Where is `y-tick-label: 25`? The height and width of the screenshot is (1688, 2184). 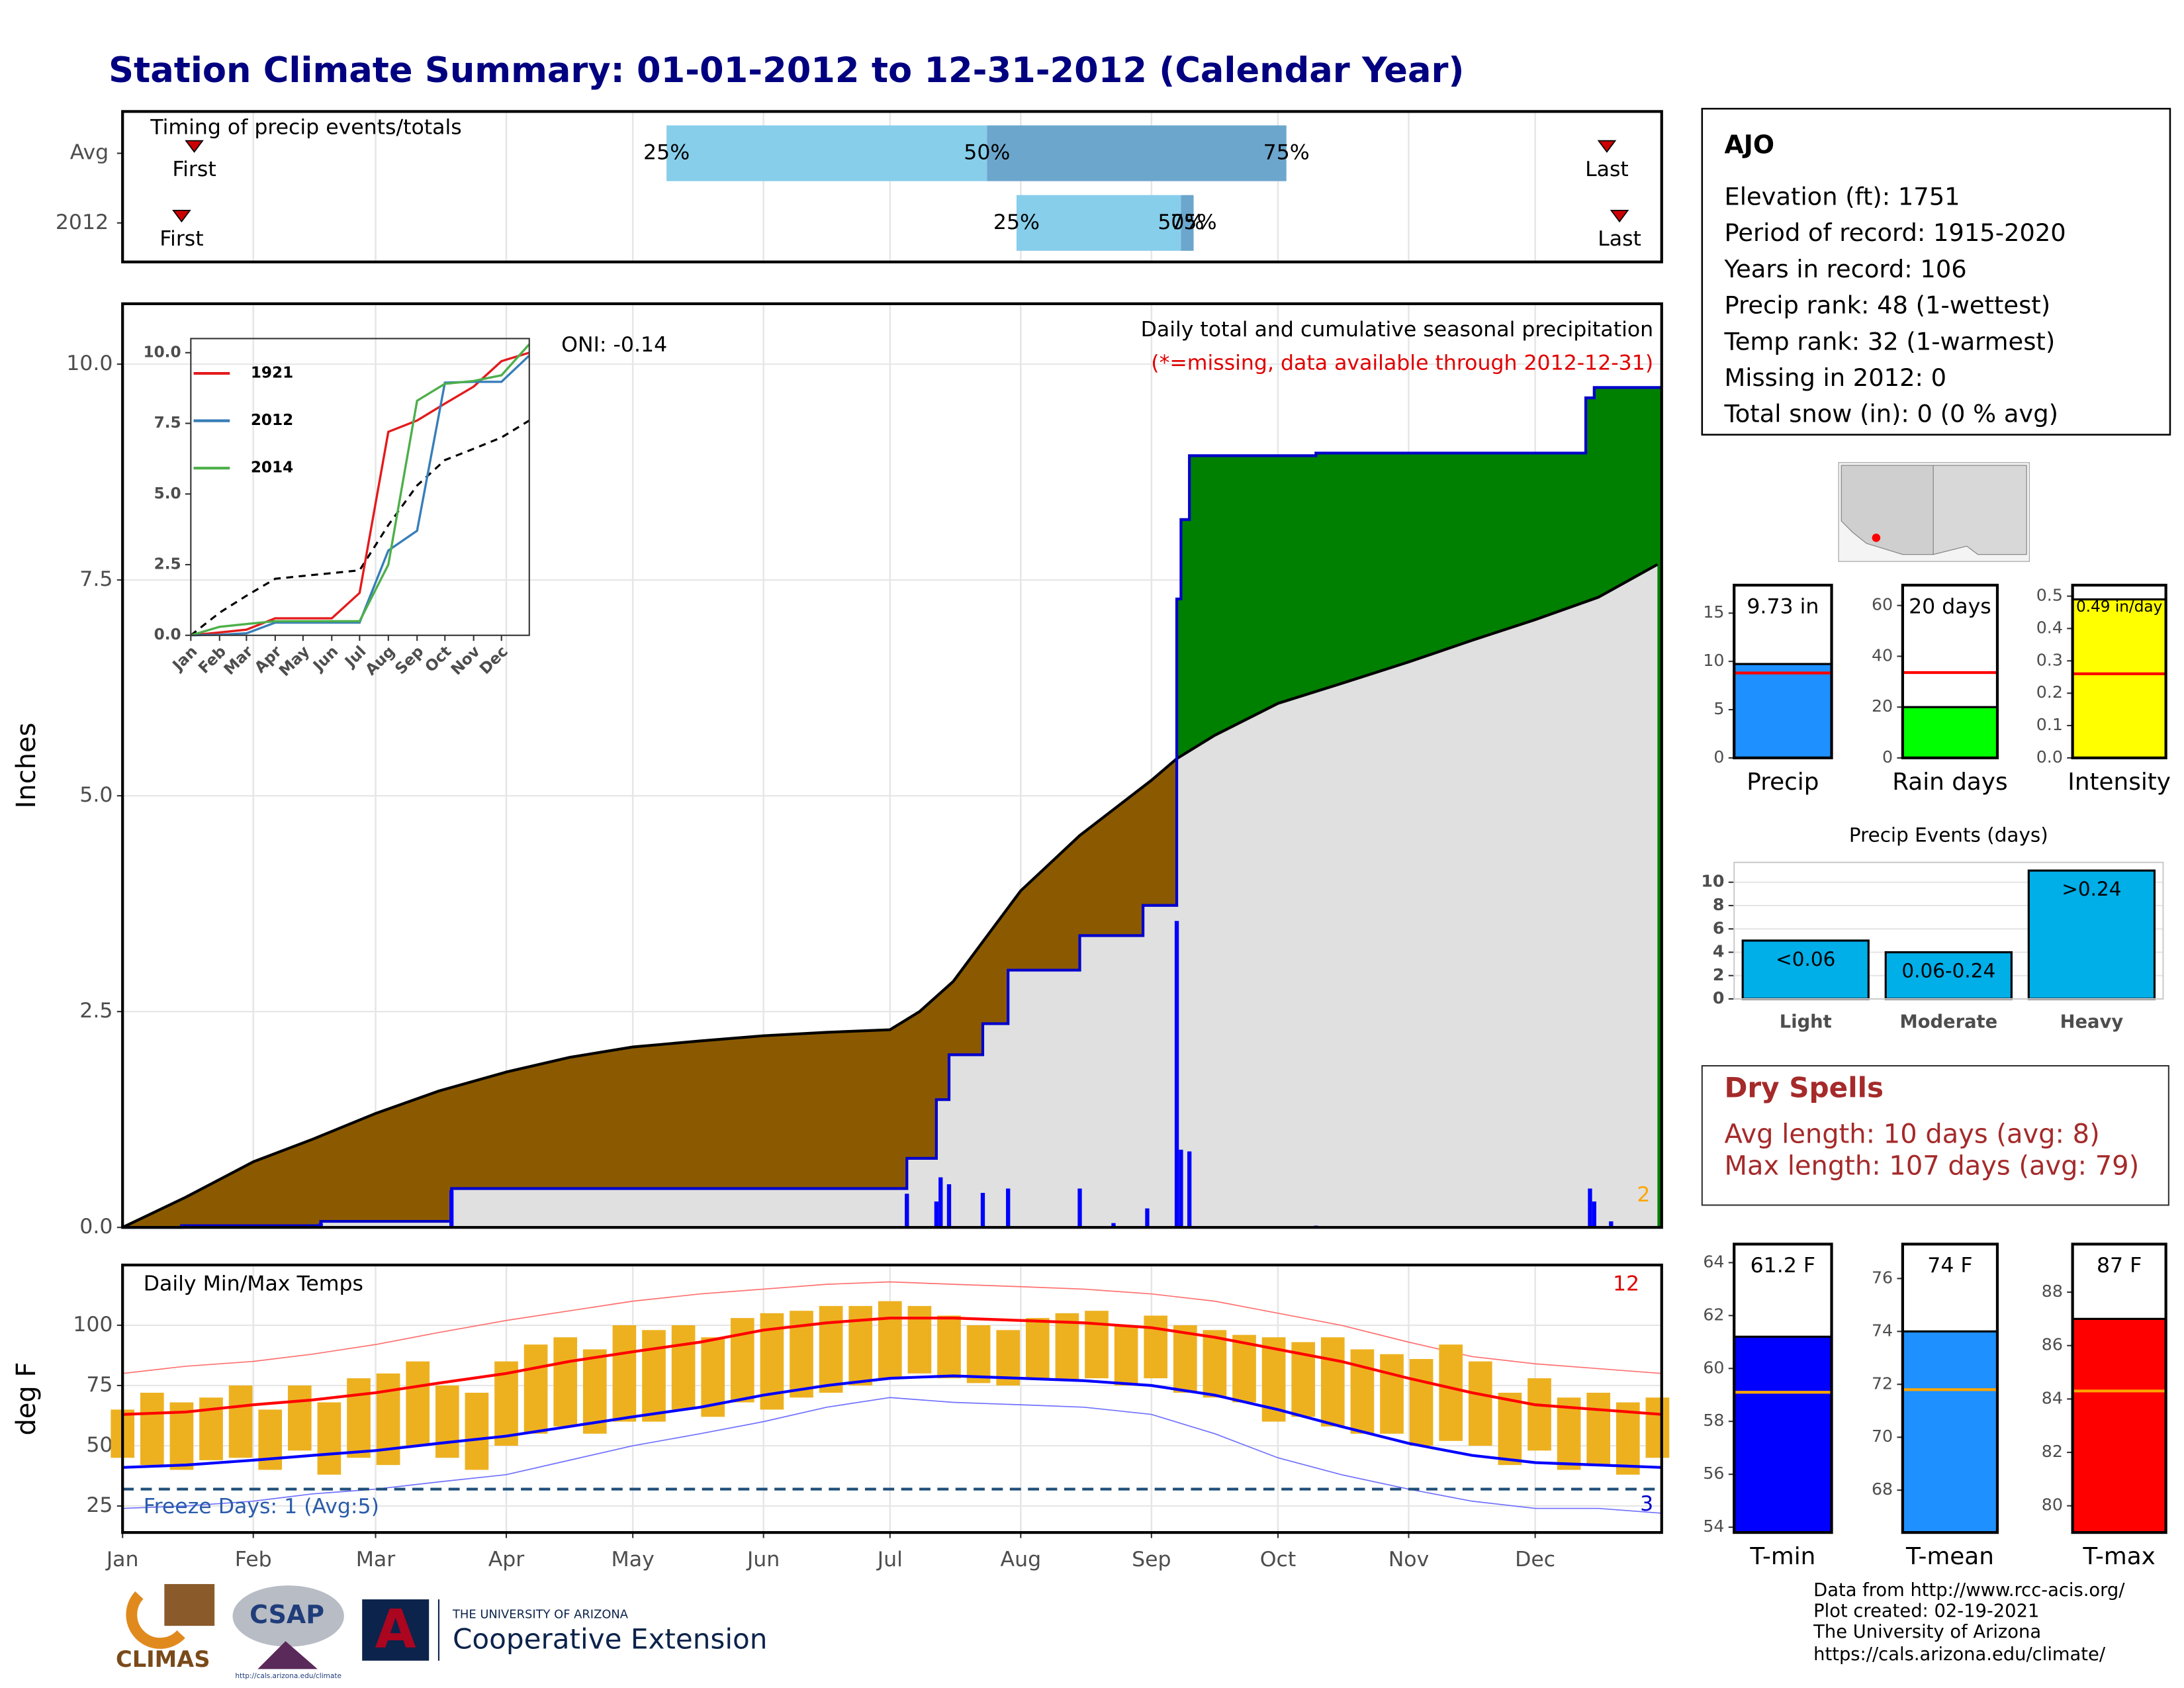
y-tick-label: 25 is located at coordinates (100, 1505).